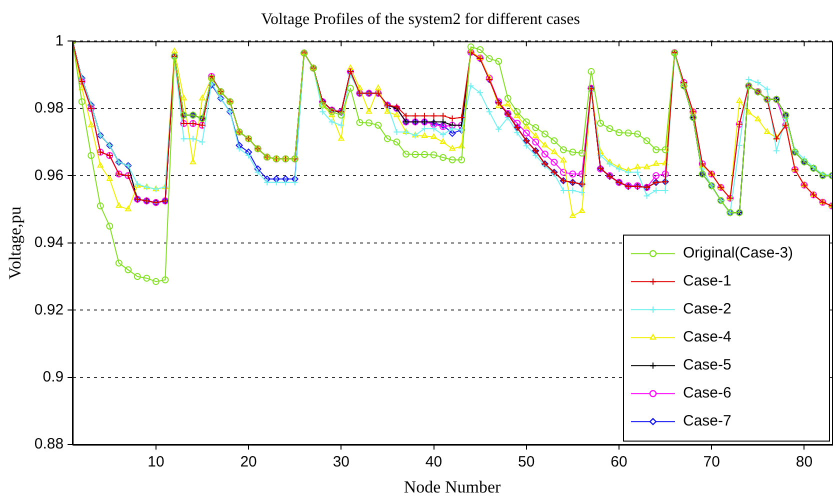  Describe the element at coordinates (711, 462) in the screenshot. I see `x-tick-label: 70` at that location.